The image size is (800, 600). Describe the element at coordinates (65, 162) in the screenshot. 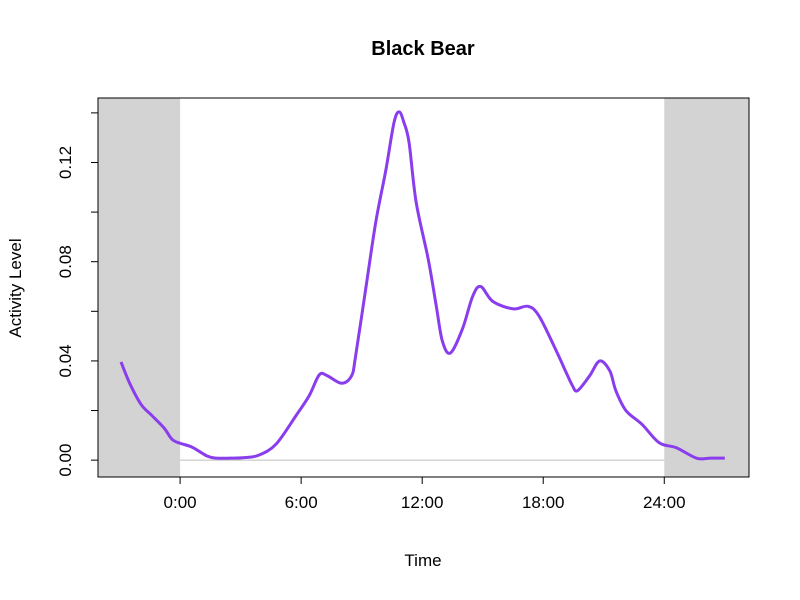

I see `y-tick-label: 0.12` at that location.